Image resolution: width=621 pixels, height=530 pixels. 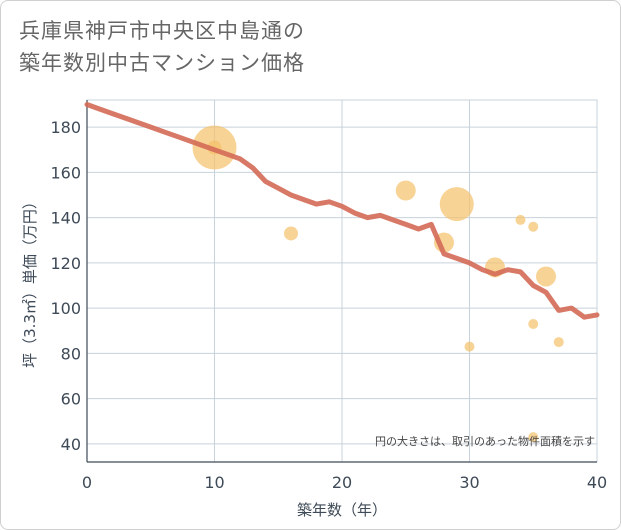 What do you see at coordinates (469, 482) in the screenshot?
I see `x-tick-label: 30` at bounding box center [469, 482].